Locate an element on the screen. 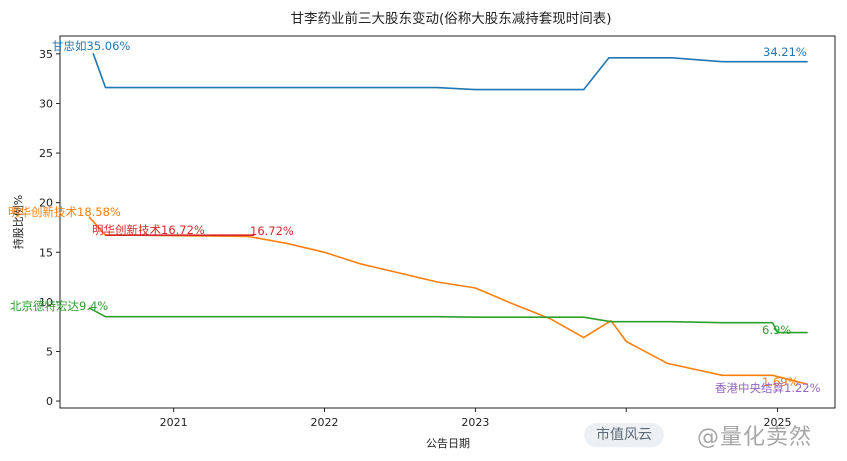  series-label-1: 明华创新技术18.58% is located at coordinates (64, 212).